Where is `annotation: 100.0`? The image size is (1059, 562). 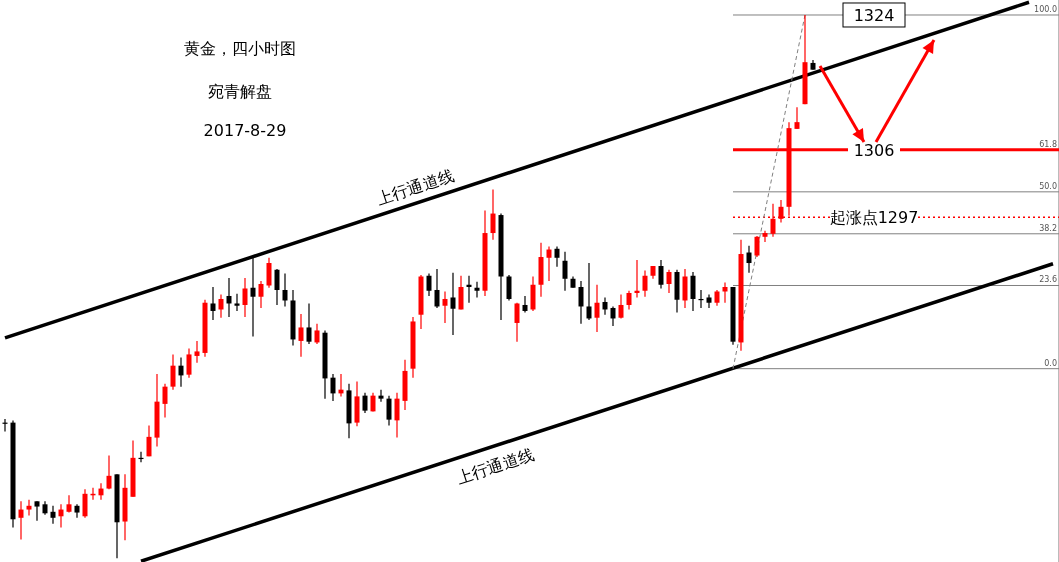
annotation: 100.0 is located at coordinates (1045, 9).